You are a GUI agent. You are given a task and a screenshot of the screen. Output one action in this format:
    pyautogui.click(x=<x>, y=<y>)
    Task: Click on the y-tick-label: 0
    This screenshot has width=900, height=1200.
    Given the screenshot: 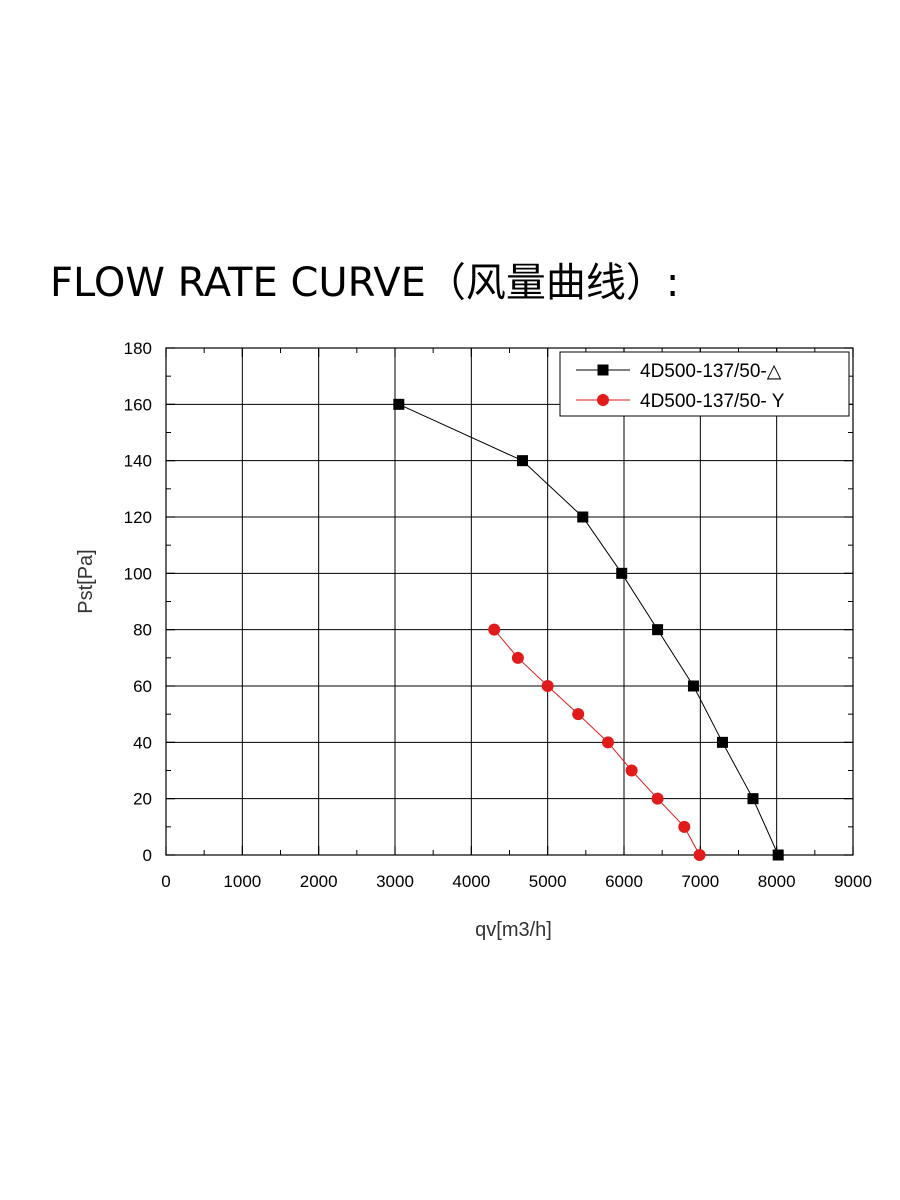 What is the action you would take?
    pyautogui.click(x=147, y=855)
    